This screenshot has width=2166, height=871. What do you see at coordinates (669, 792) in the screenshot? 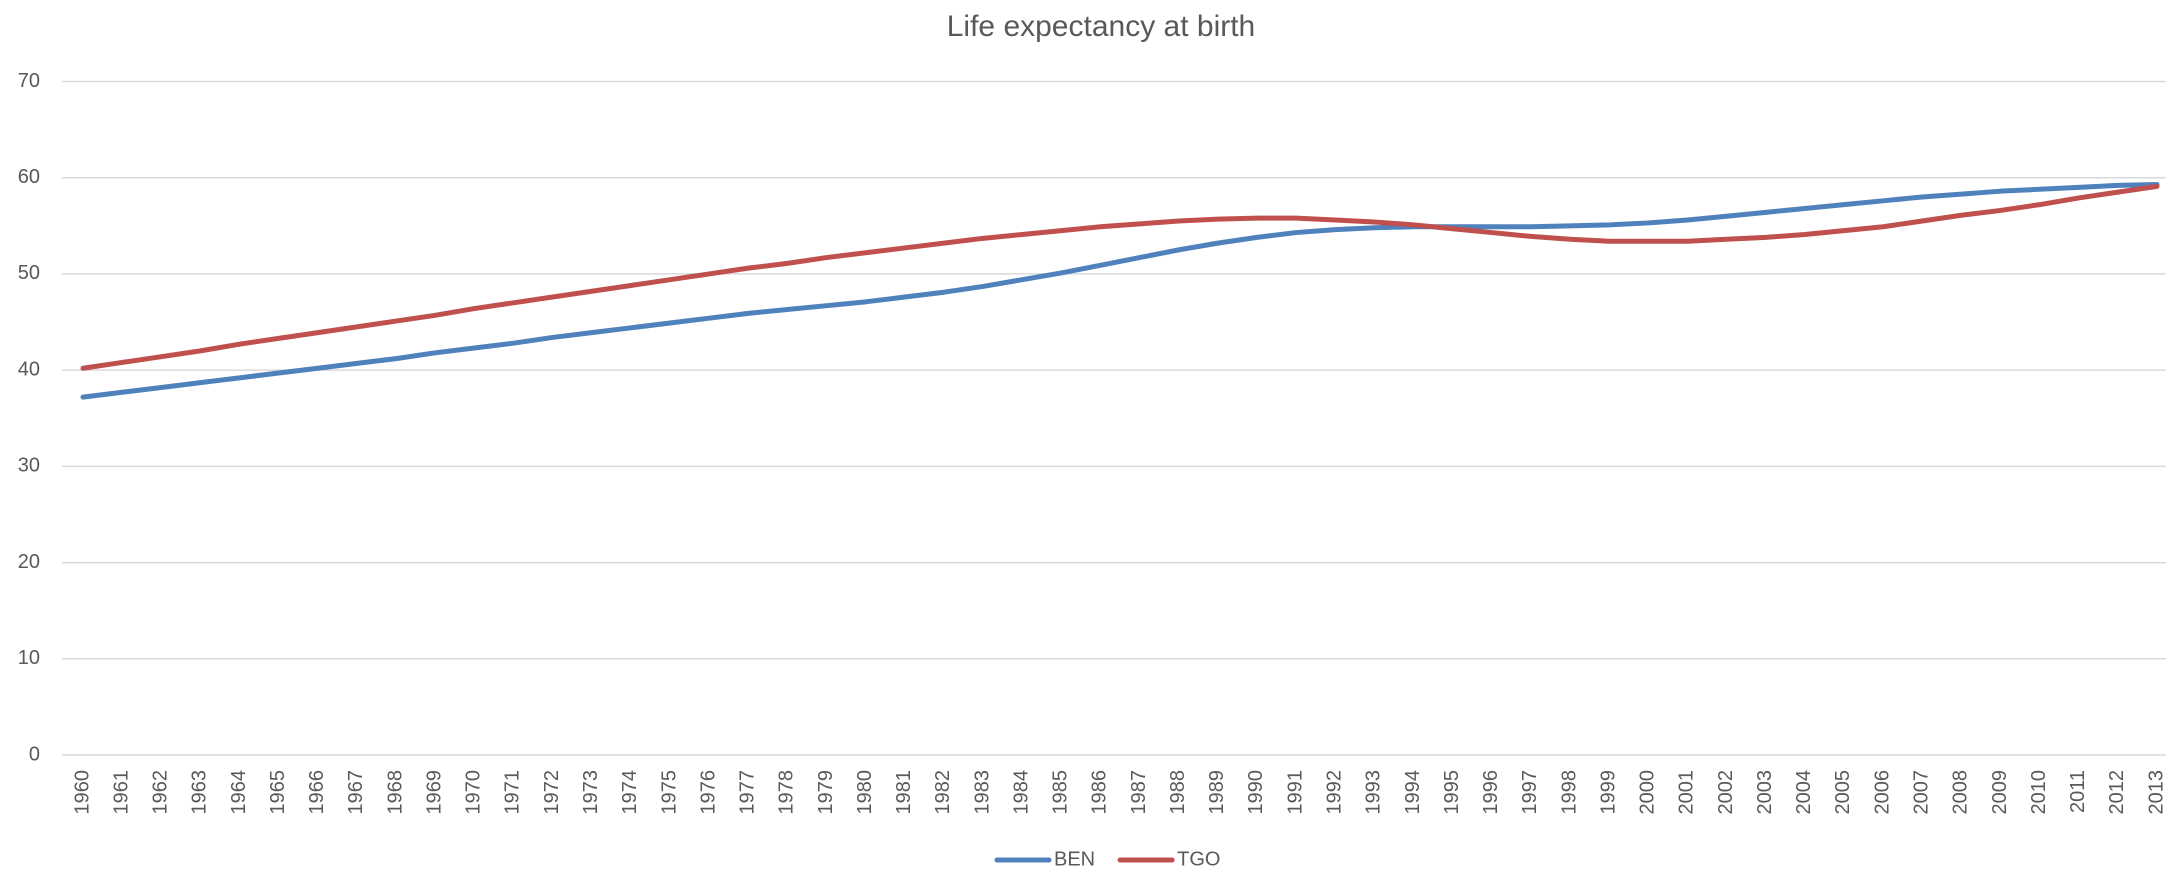
I see `x-tick-label: 1975` at bounding box center [669, 792].